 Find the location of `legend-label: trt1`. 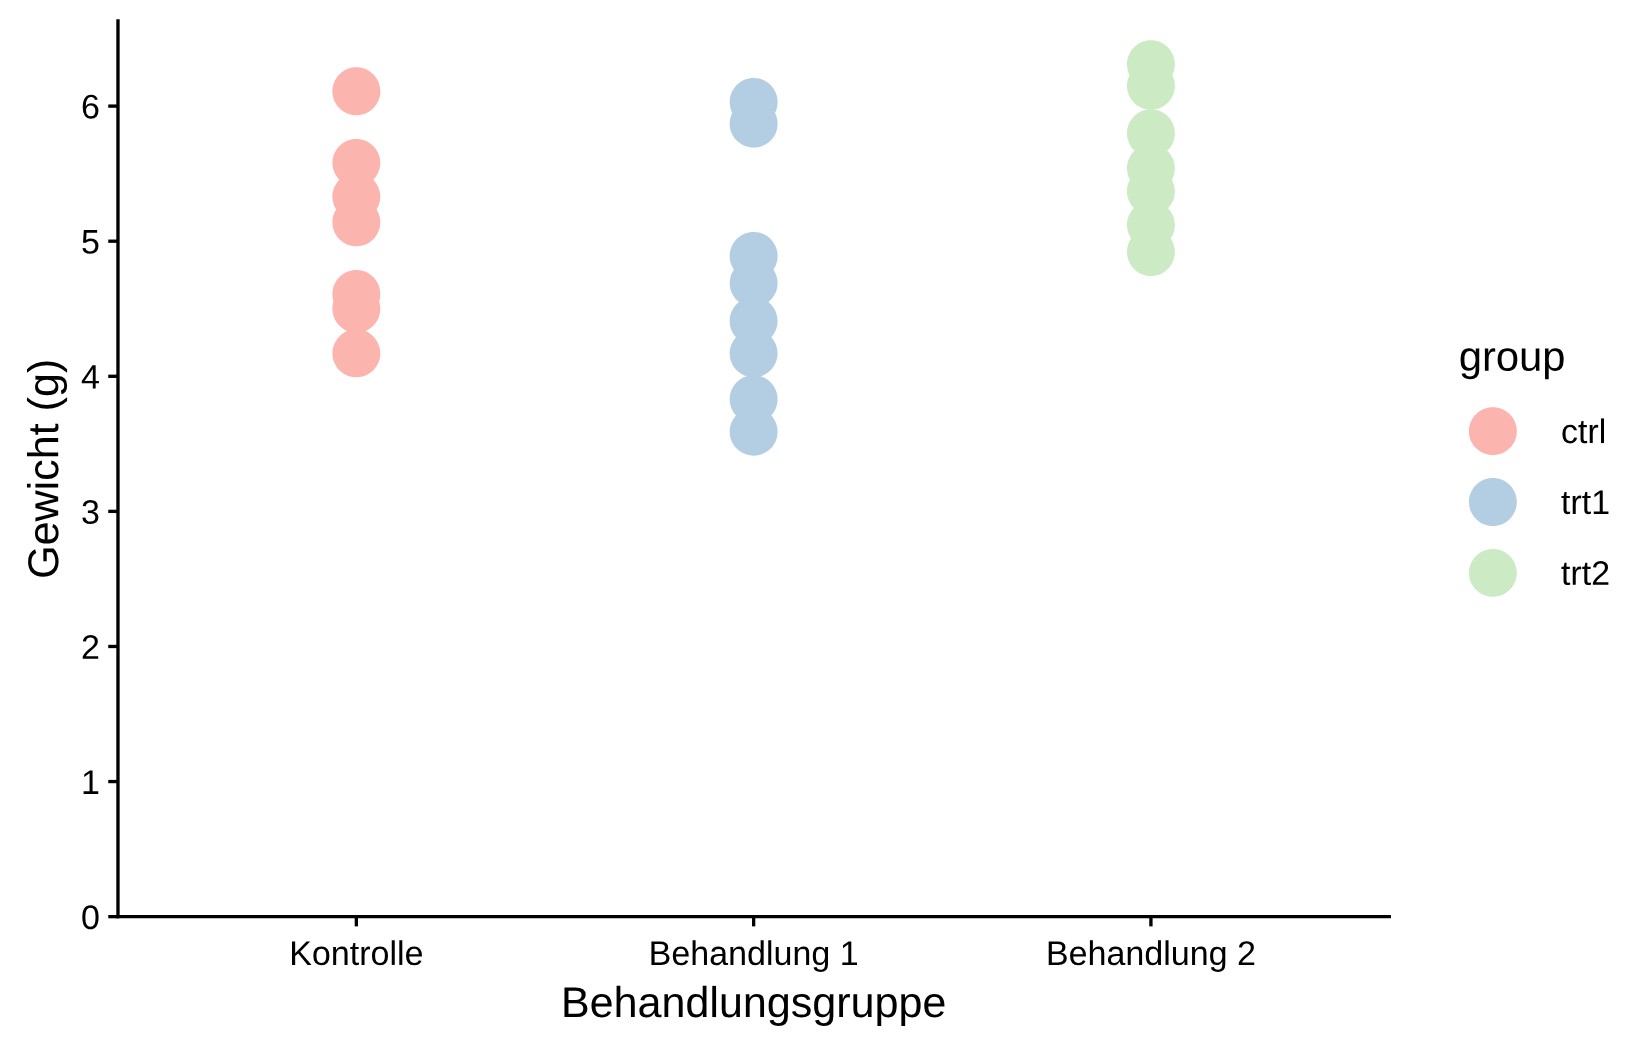

legend-label: trt1 is located at coordinates (1585, 502).